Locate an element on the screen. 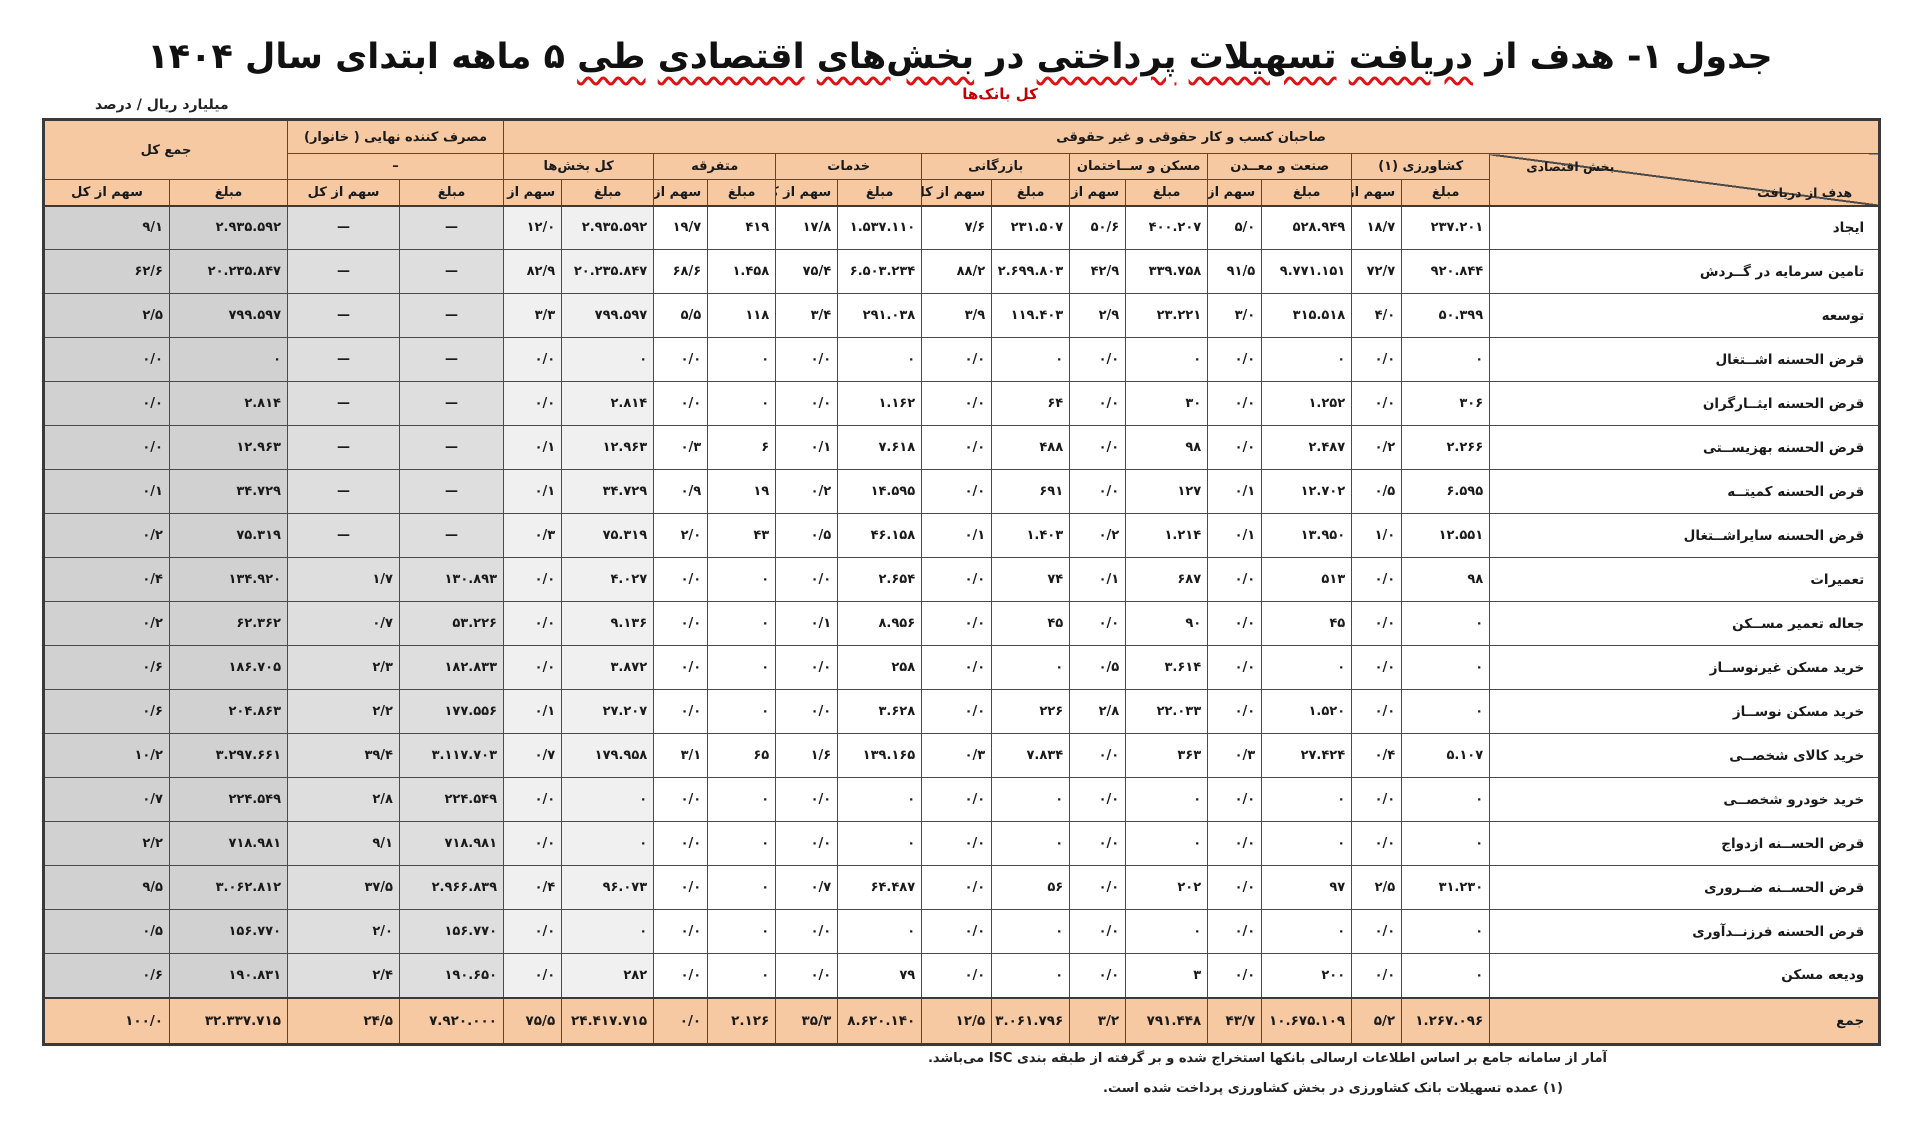 This screenshot has width=1920, height=1122. cell-amount-housing: ۶۸۷ is located at coordinates (1167, 579).